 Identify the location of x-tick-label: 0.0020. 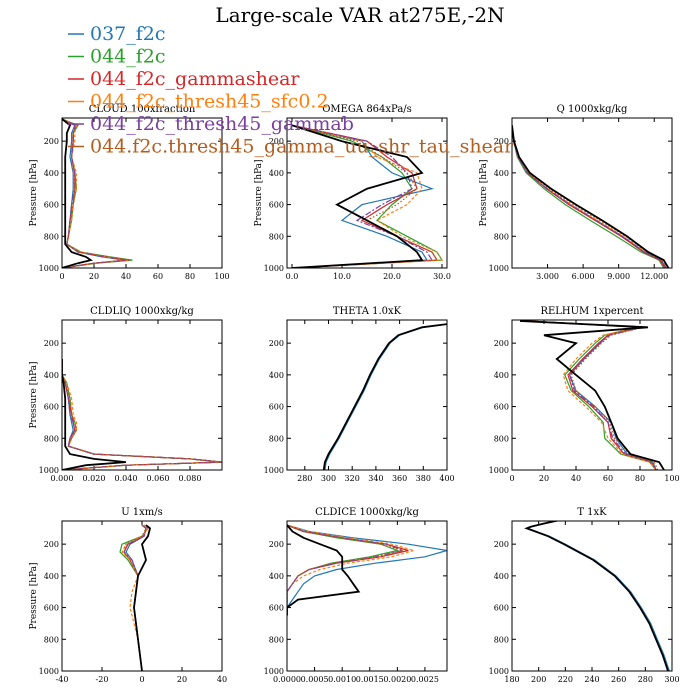
(397, 679).